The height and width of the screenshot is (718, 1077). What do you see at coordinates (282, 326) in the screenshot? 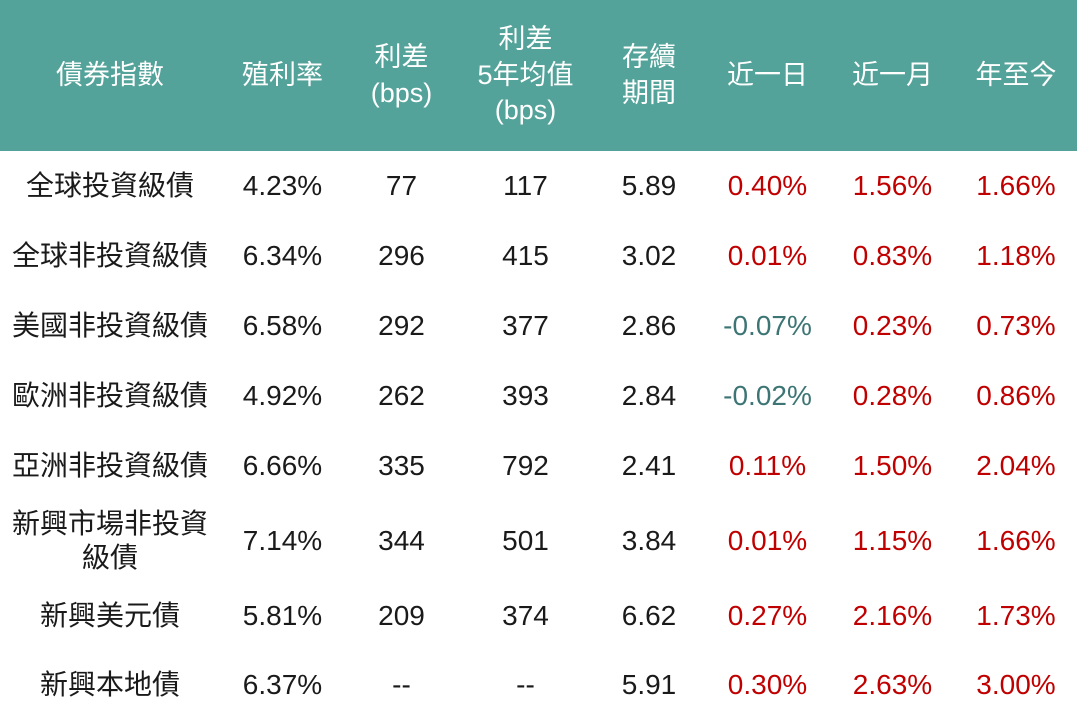
I see `yield-value: 6.58%` at bounding box center [282, 326].